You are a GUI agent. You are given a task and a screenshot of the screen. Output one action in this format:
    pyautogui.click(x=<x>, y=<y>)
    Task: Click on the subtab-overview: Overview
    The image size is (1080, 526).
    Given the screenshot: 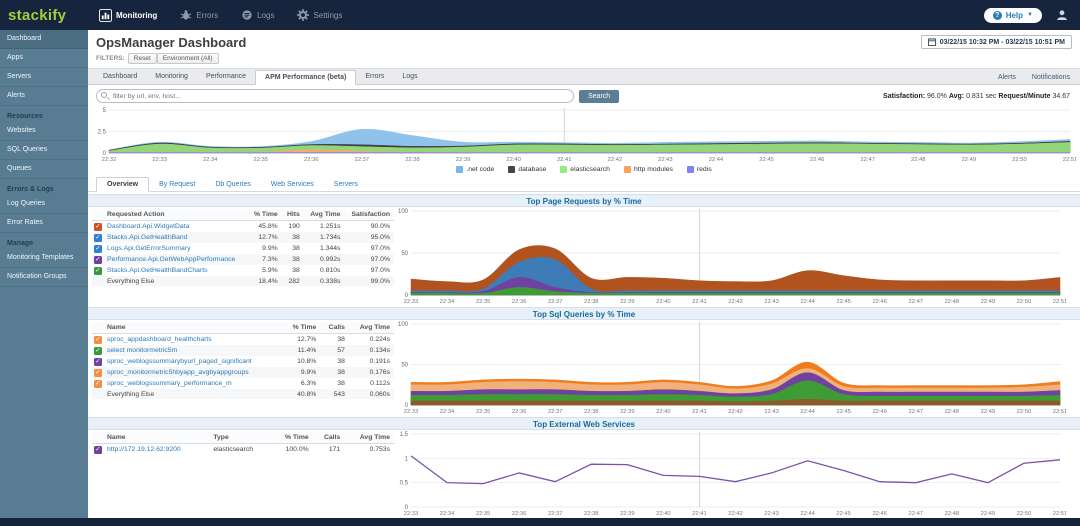 What is the action you would take?
    pyautogui.click(x=123, y=184)
    